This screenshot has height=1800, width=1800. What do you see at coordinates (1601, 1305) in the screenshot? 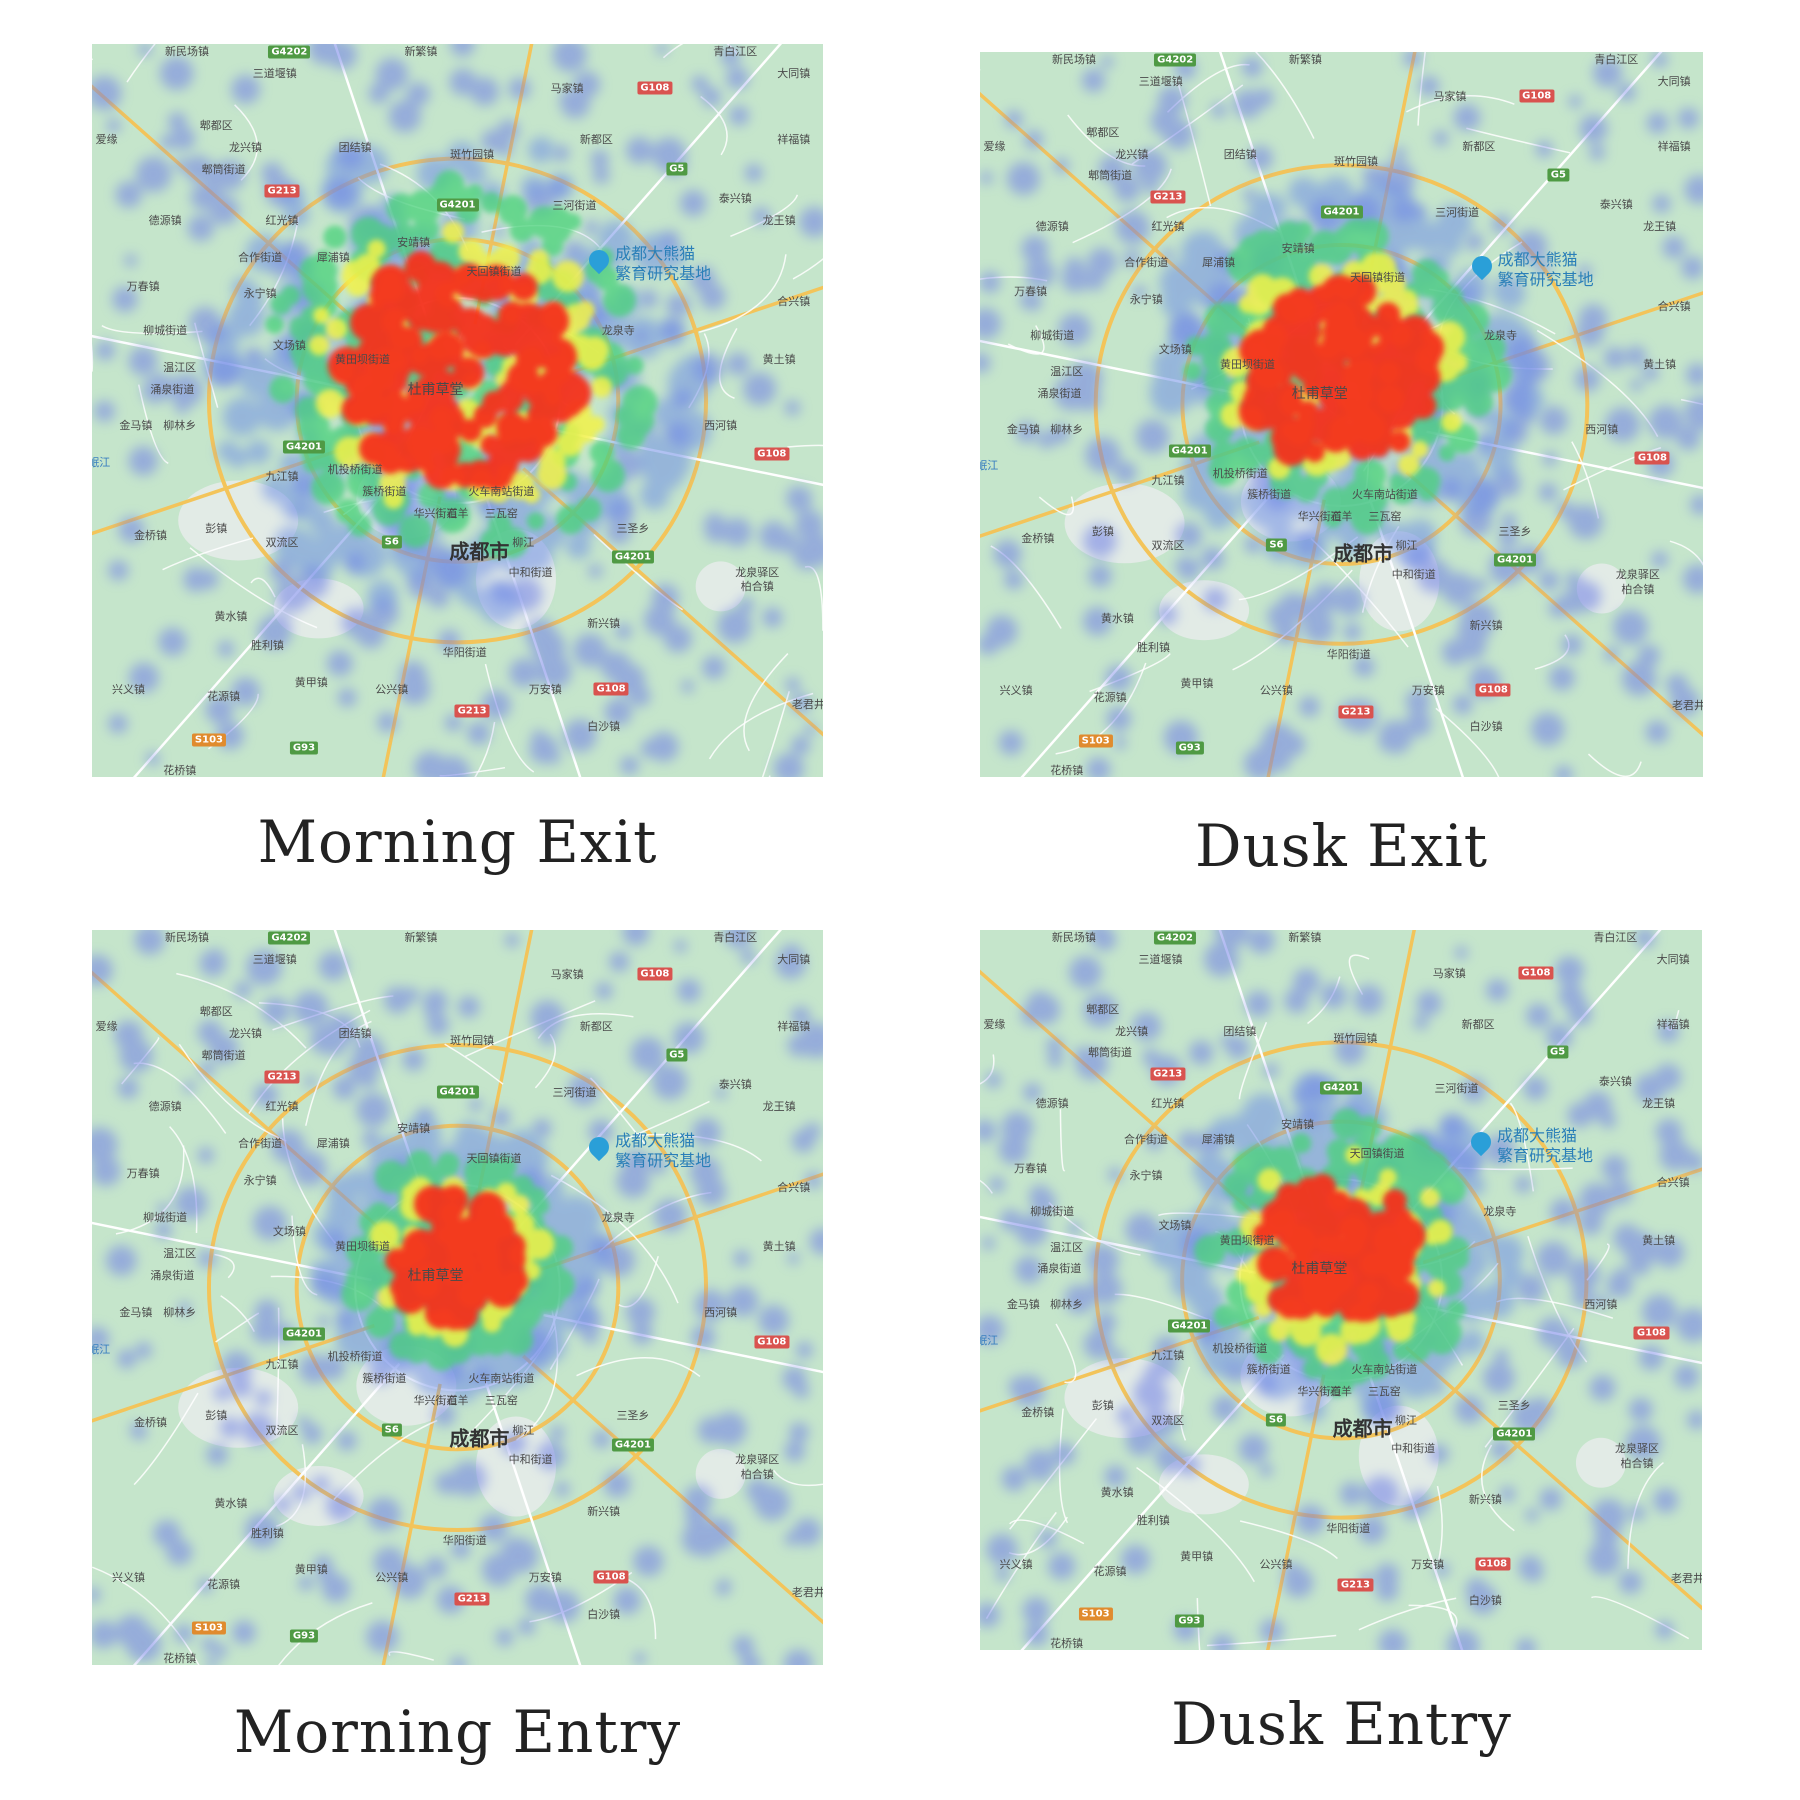
I see `town-label: 西河镇` at bounding box center [1601, 1305].